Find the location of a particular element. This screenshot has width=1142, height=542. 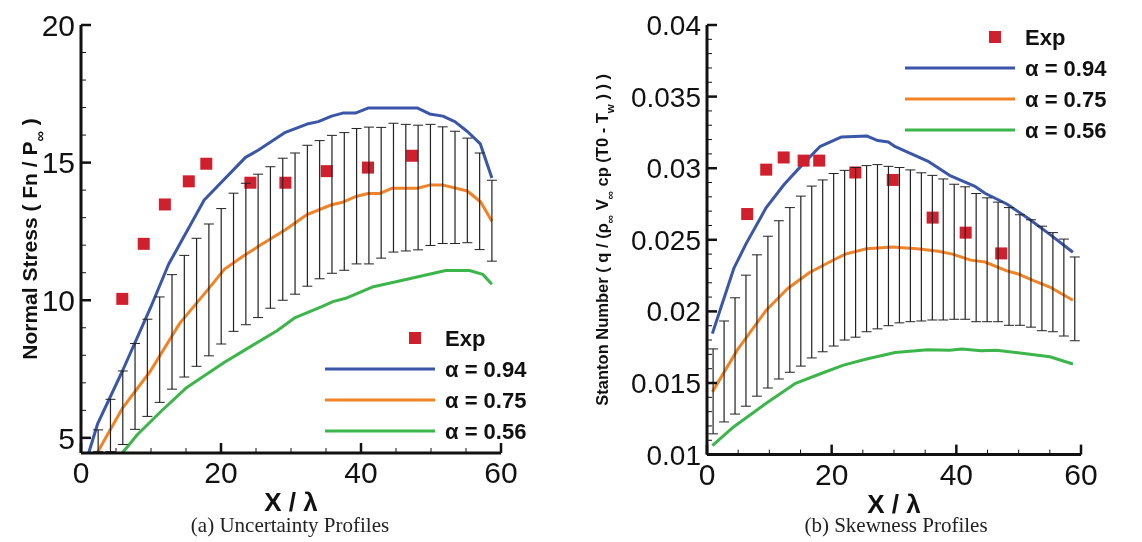

line-series is located at coordinates (892, 397).